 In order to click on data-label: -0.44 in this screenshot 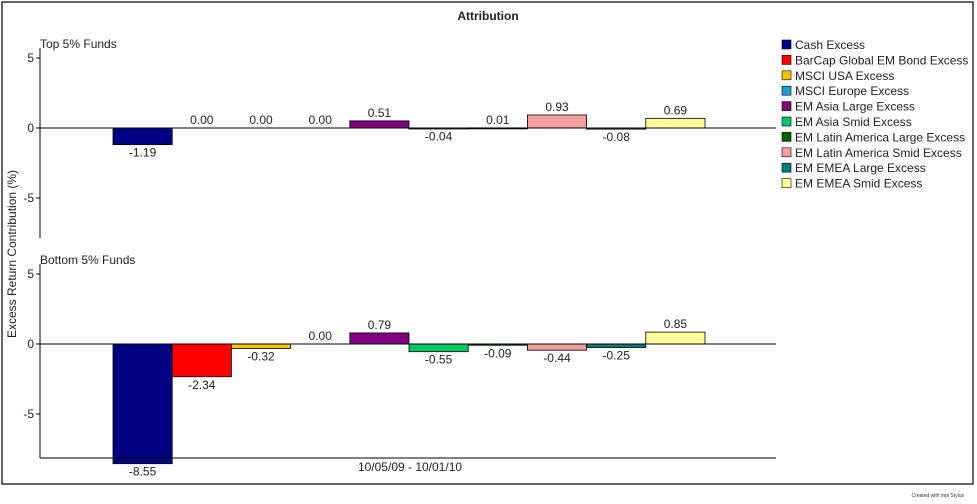, I will do `click(557, 358)`.